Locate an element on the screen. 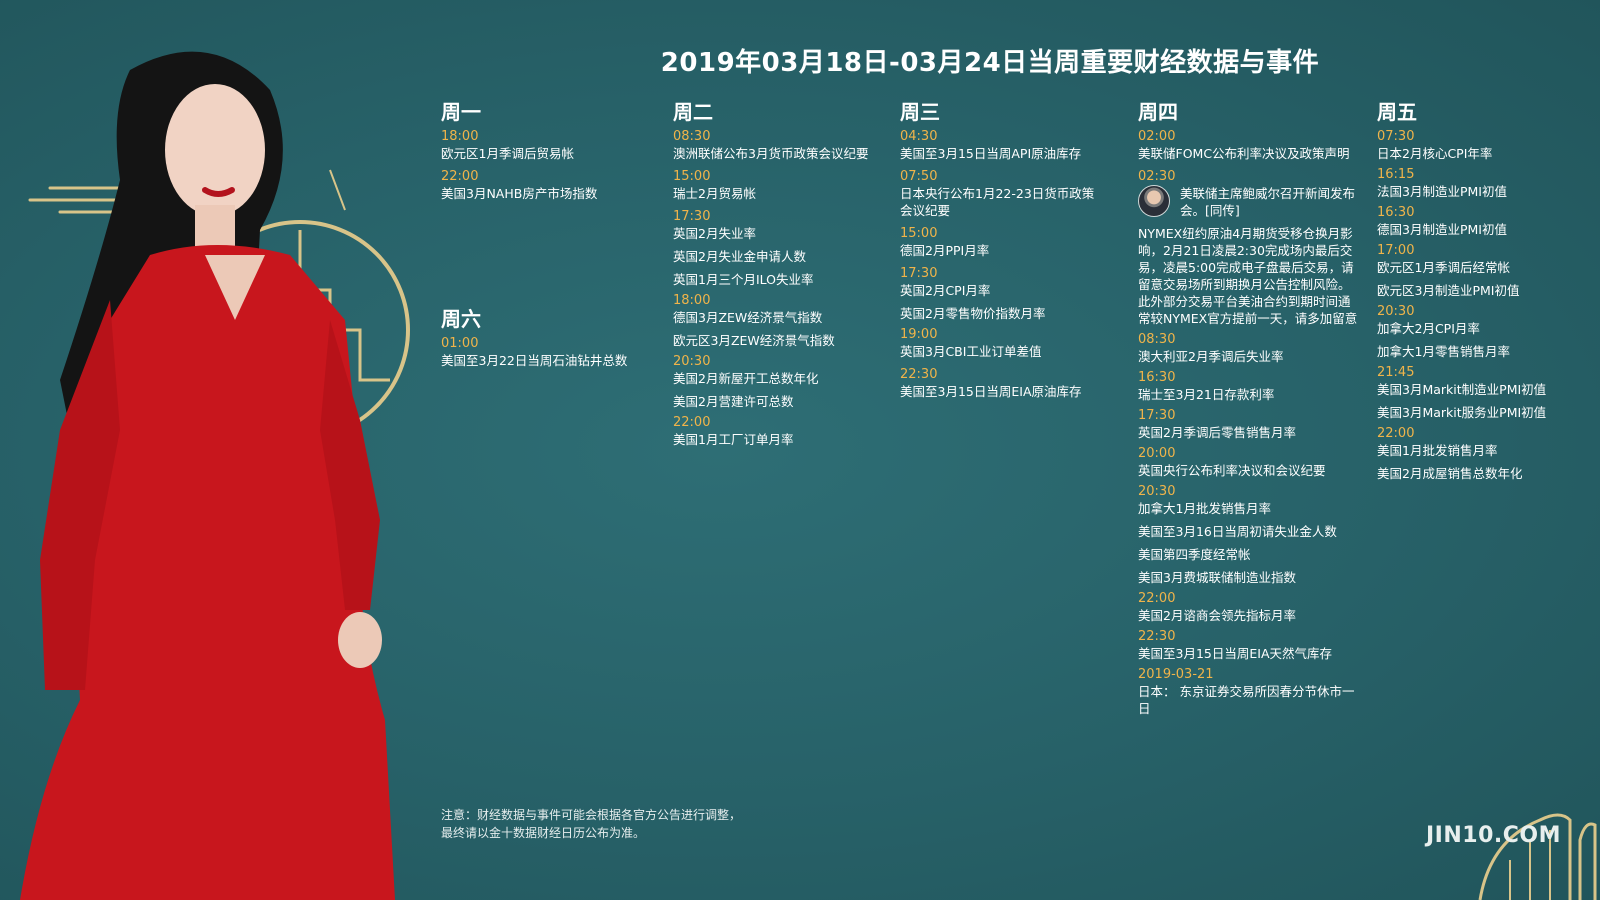 The width and height of the screenshot is (1600, 900). day-heading: 周三 is located at coordinates (920, 112).